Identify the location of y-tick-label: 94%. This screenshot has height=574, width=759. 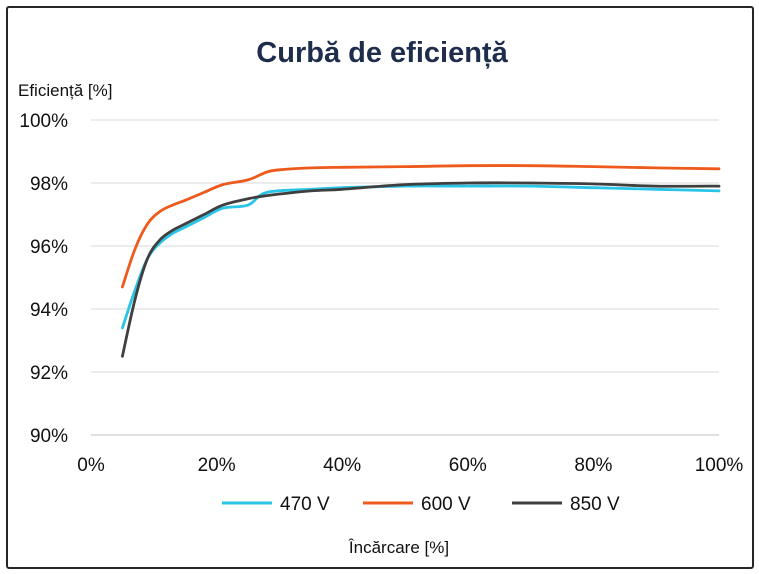
(49, 310).